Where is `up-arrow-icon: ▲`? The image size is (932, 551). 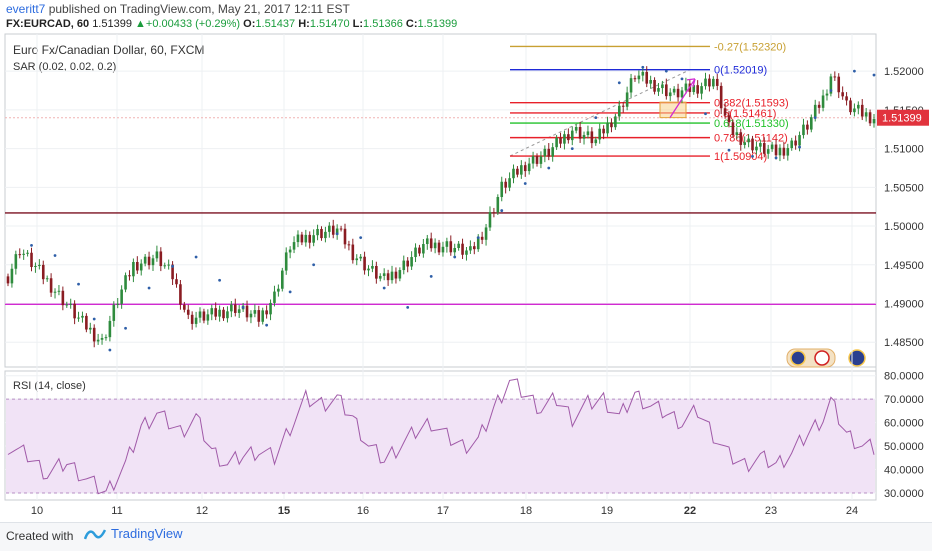 up-arrow-icon: ▲ is located at coordinates (140, 24).